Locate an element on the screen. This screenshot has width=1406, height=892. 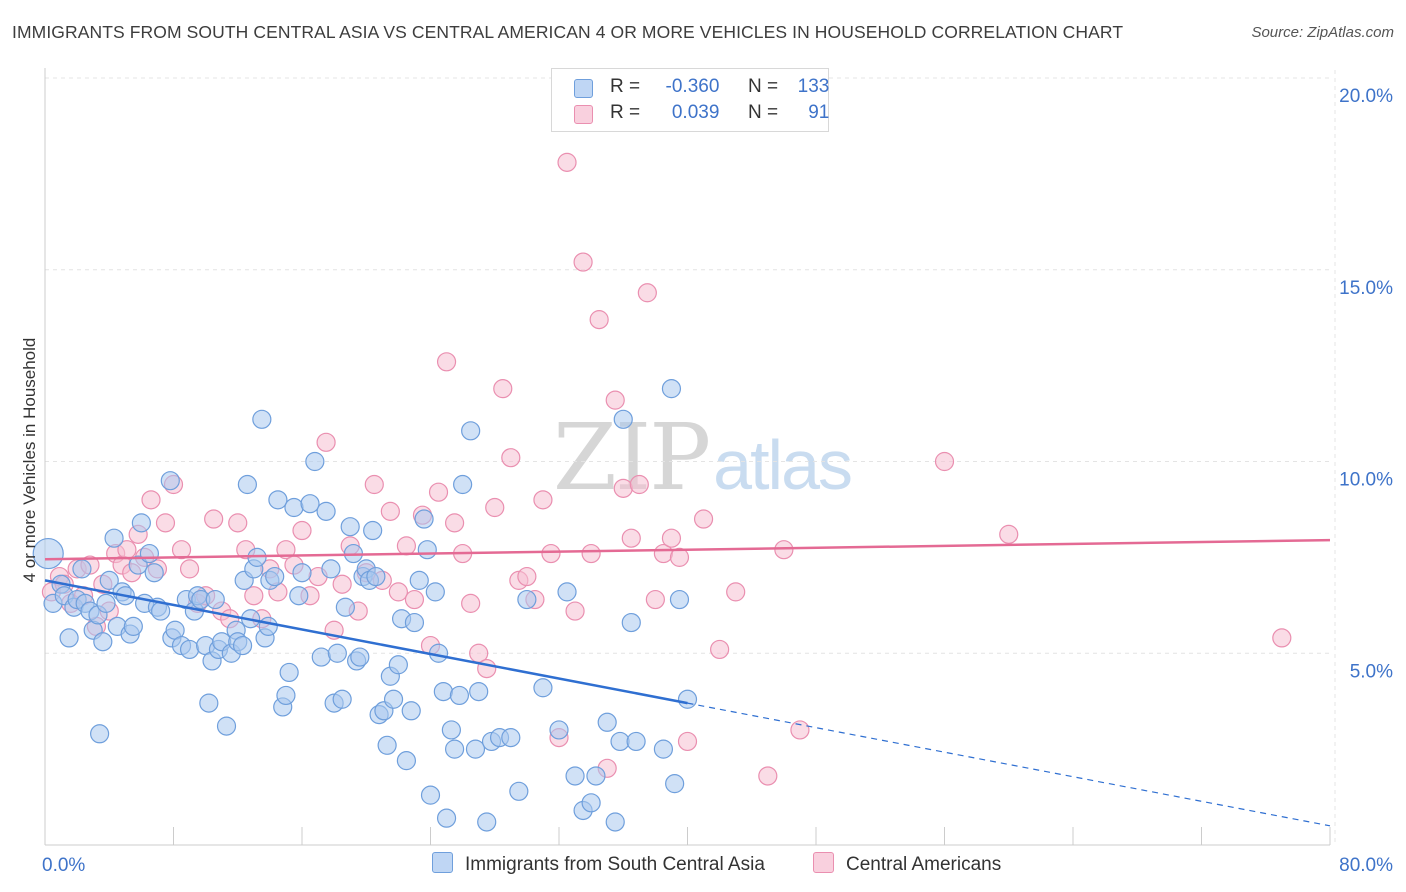
y-axis-label: 4 or more Vehicles in Household is located at coordinates (29, 460).